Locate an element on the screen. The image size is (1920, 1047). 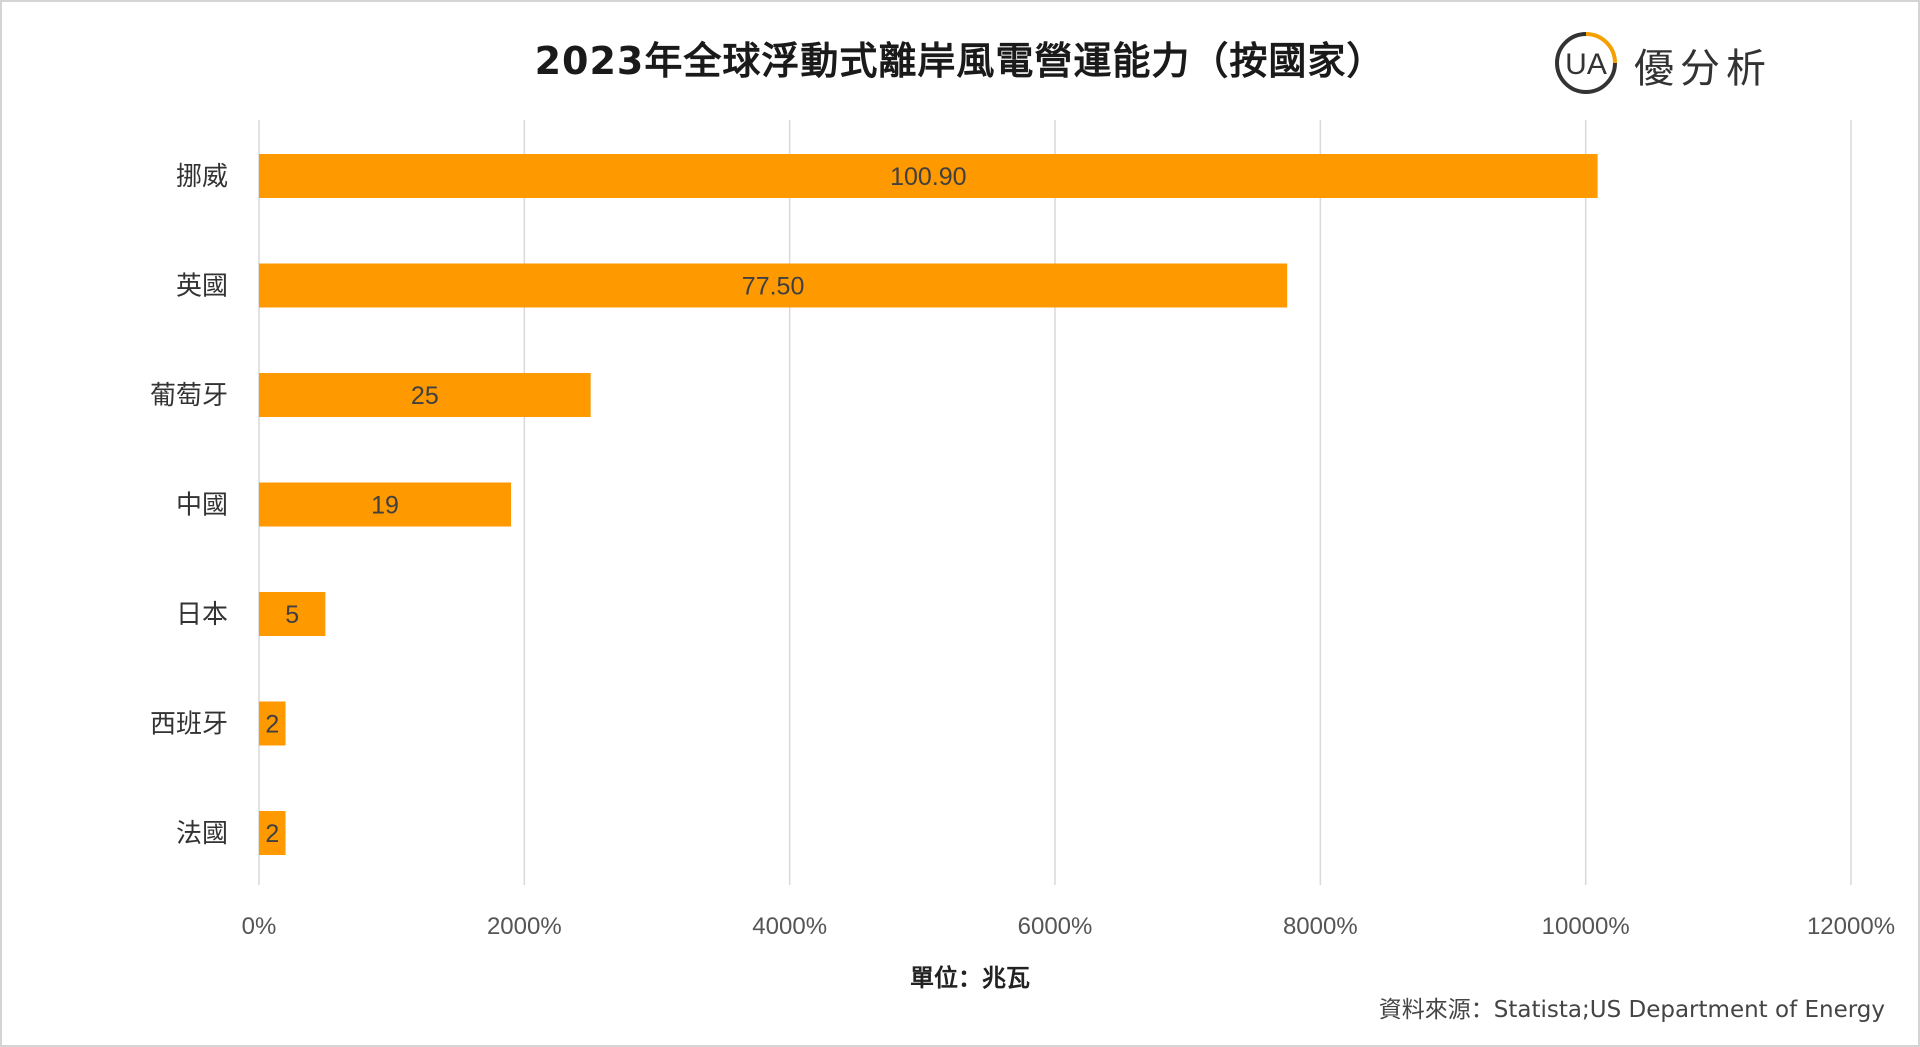
category-label: 英國 is located at coordinates (202, 287).